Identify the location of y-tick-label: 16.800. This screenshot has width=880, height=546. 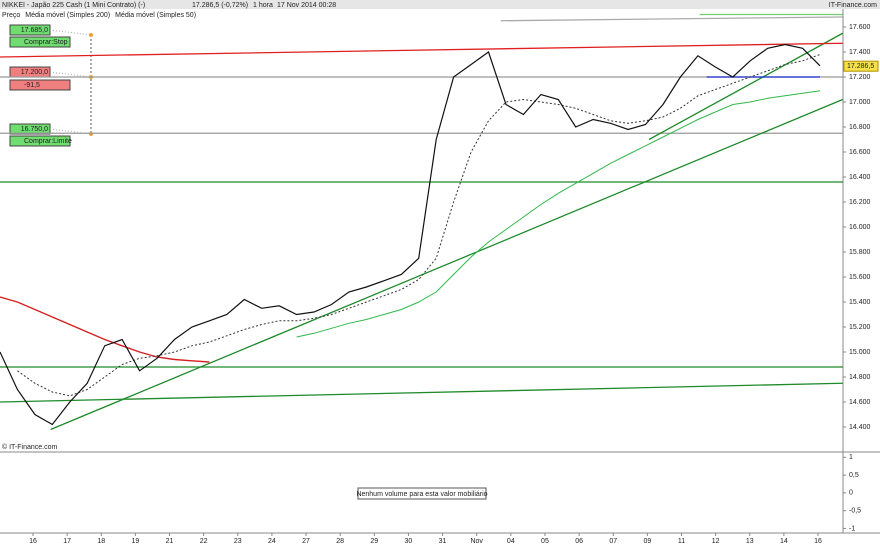
(860, 127).